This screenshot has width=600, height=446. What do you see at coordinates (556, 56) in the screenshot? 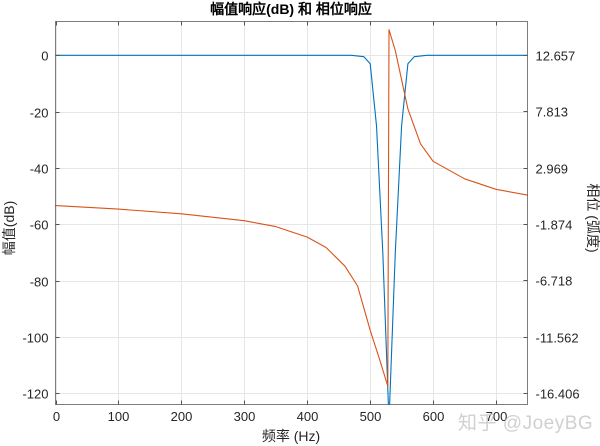
I see `y-right-tick-label: 12.657` at bounding box center [556, 56].